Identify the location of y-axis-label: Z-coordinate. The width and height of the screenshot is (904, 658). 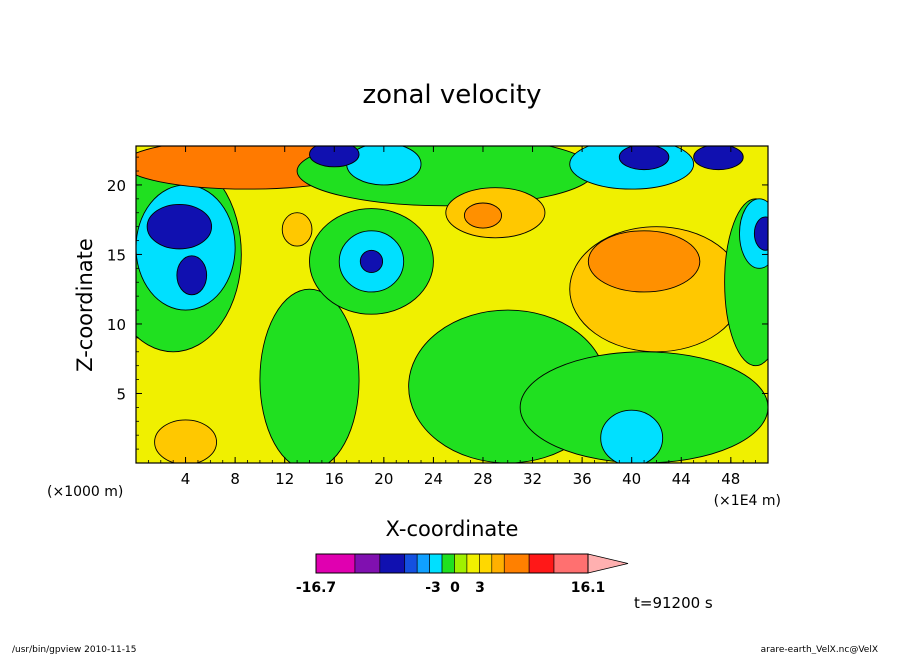
(85, 305).